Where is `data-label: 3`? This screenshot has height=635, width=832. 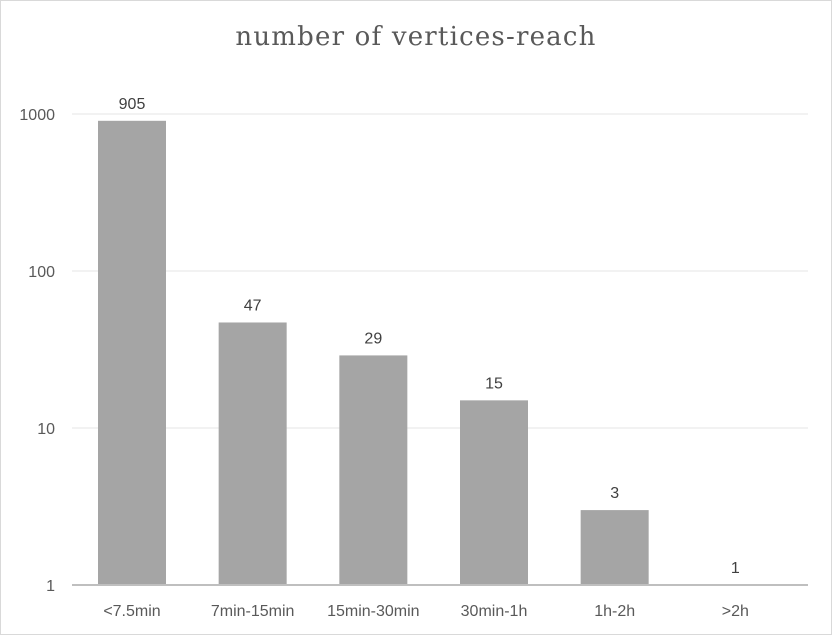
data-label: 3 is located at coordinates (614, 493).